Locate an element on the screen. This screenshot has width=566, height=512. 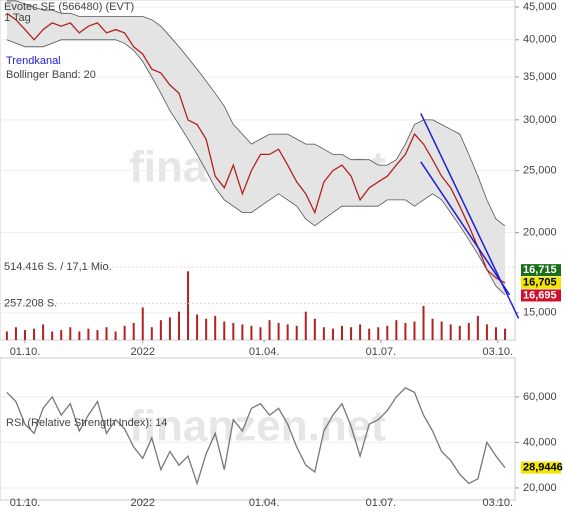
y-tick-label: 25,000 is located at coordinates (540, 170).